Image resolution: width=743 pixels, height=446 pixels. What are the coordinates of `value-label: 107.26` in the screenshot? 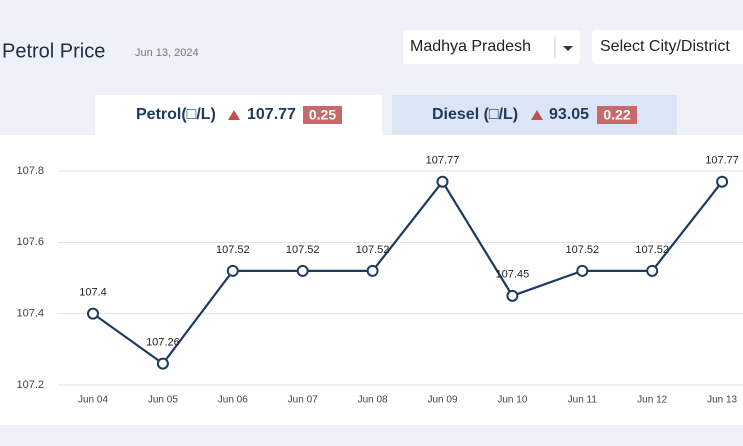 It's located at (163, 343).